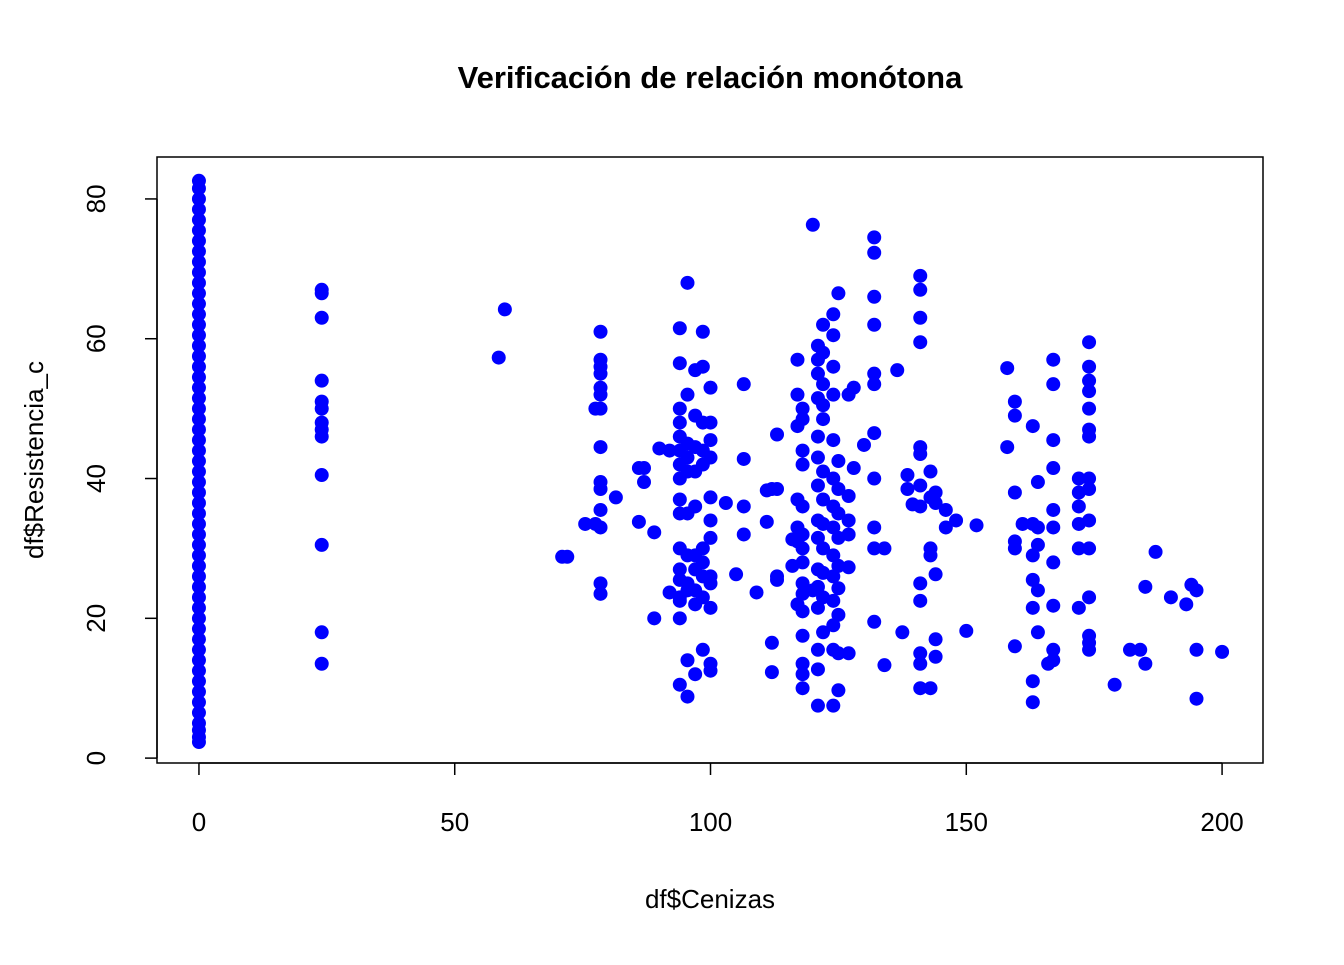 The image size is (1344, 965). I want to click on x-tick-label: 50, so click(454, 822).